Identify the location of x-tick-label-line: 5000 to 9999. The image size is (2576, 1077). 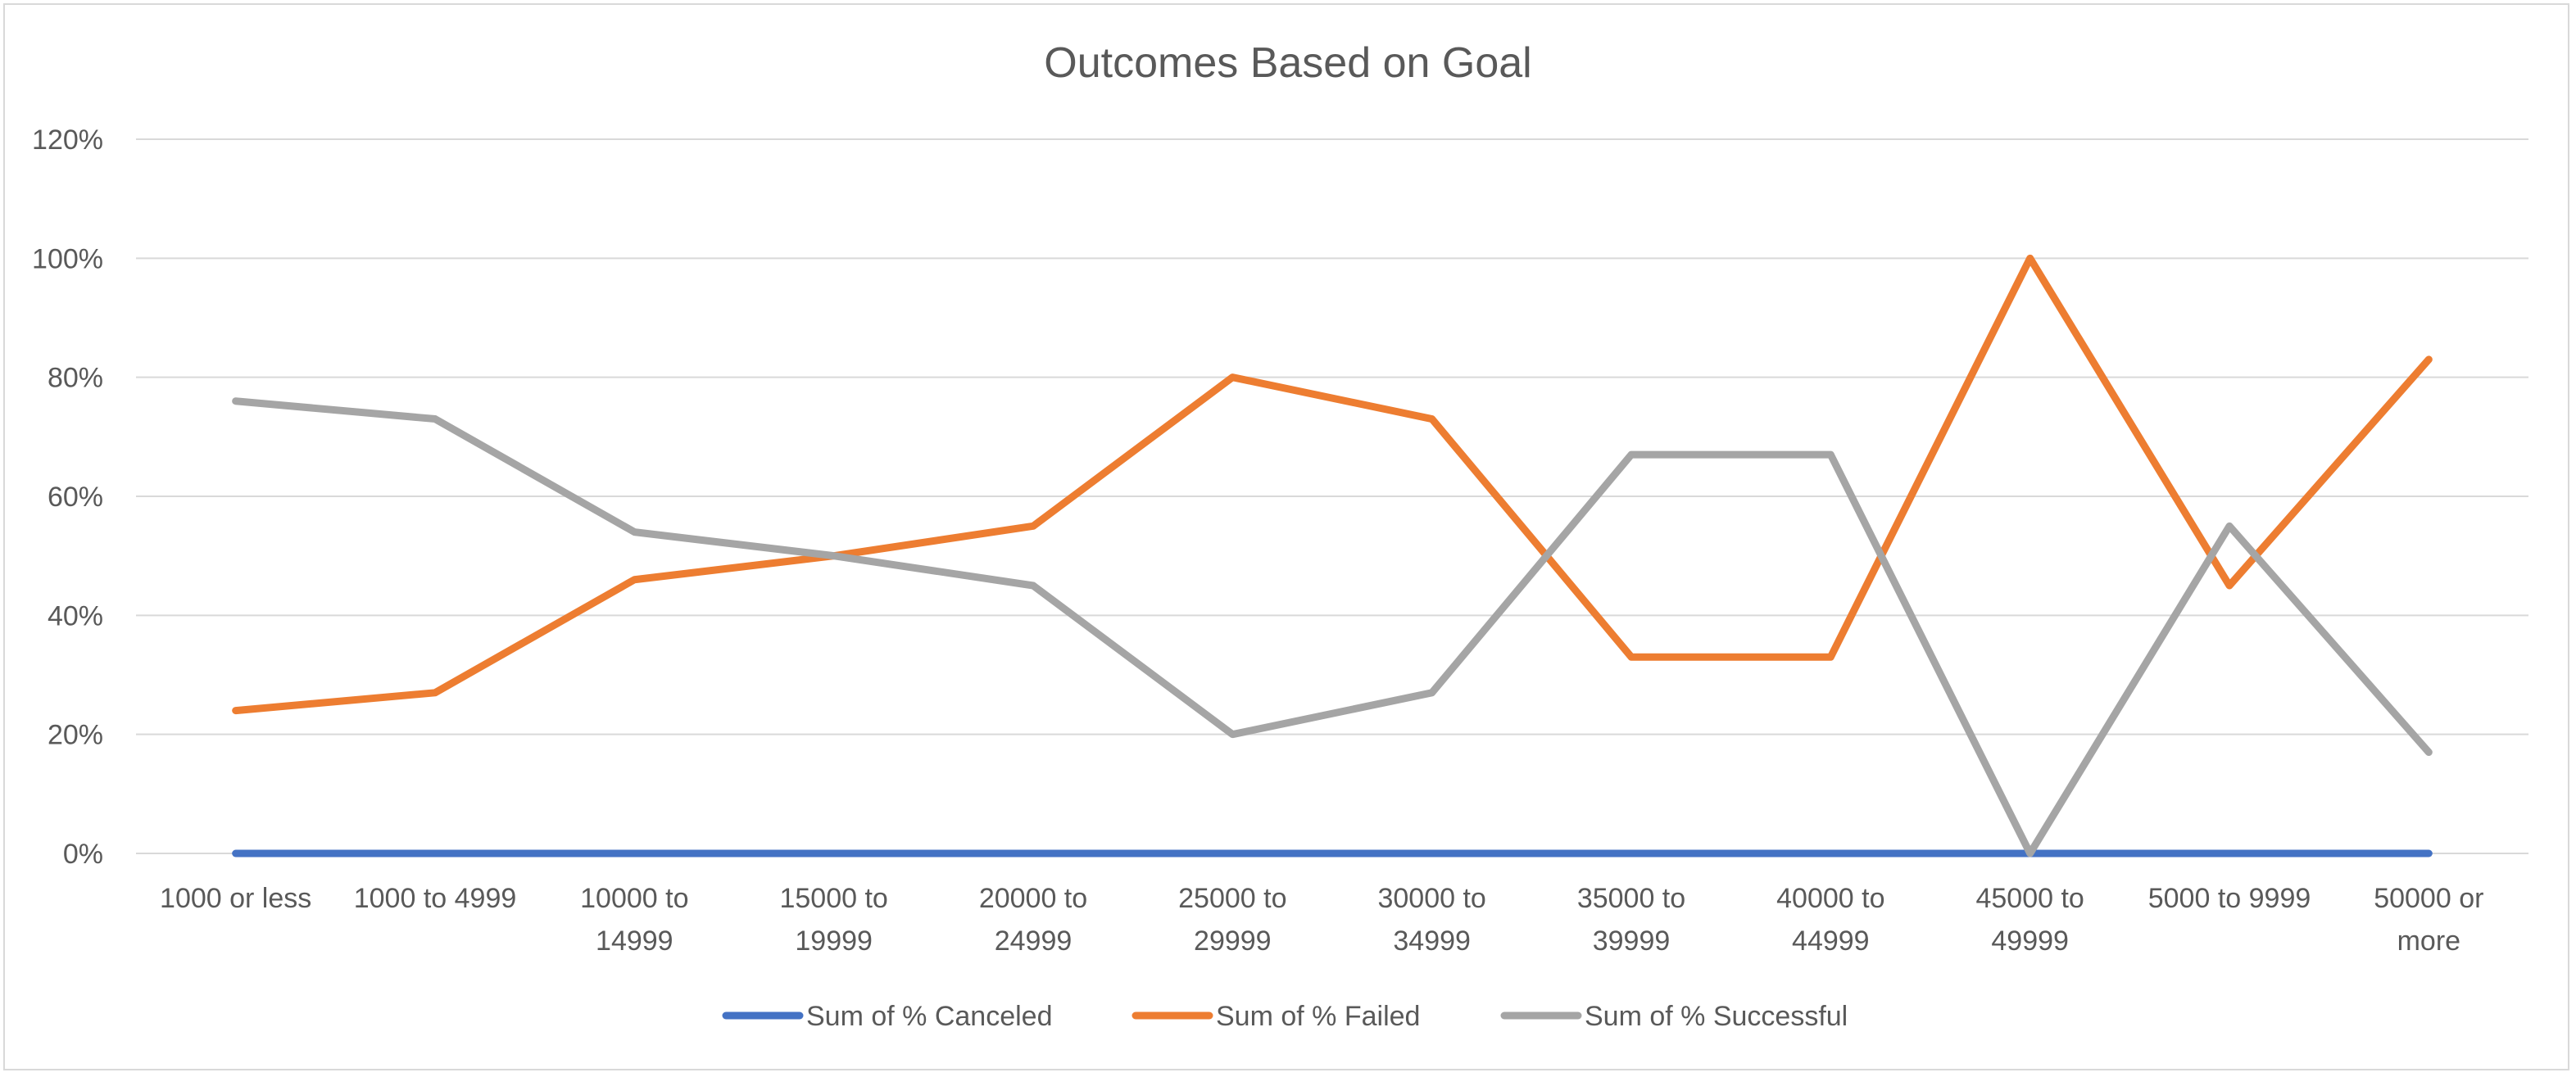
(2229, 898).